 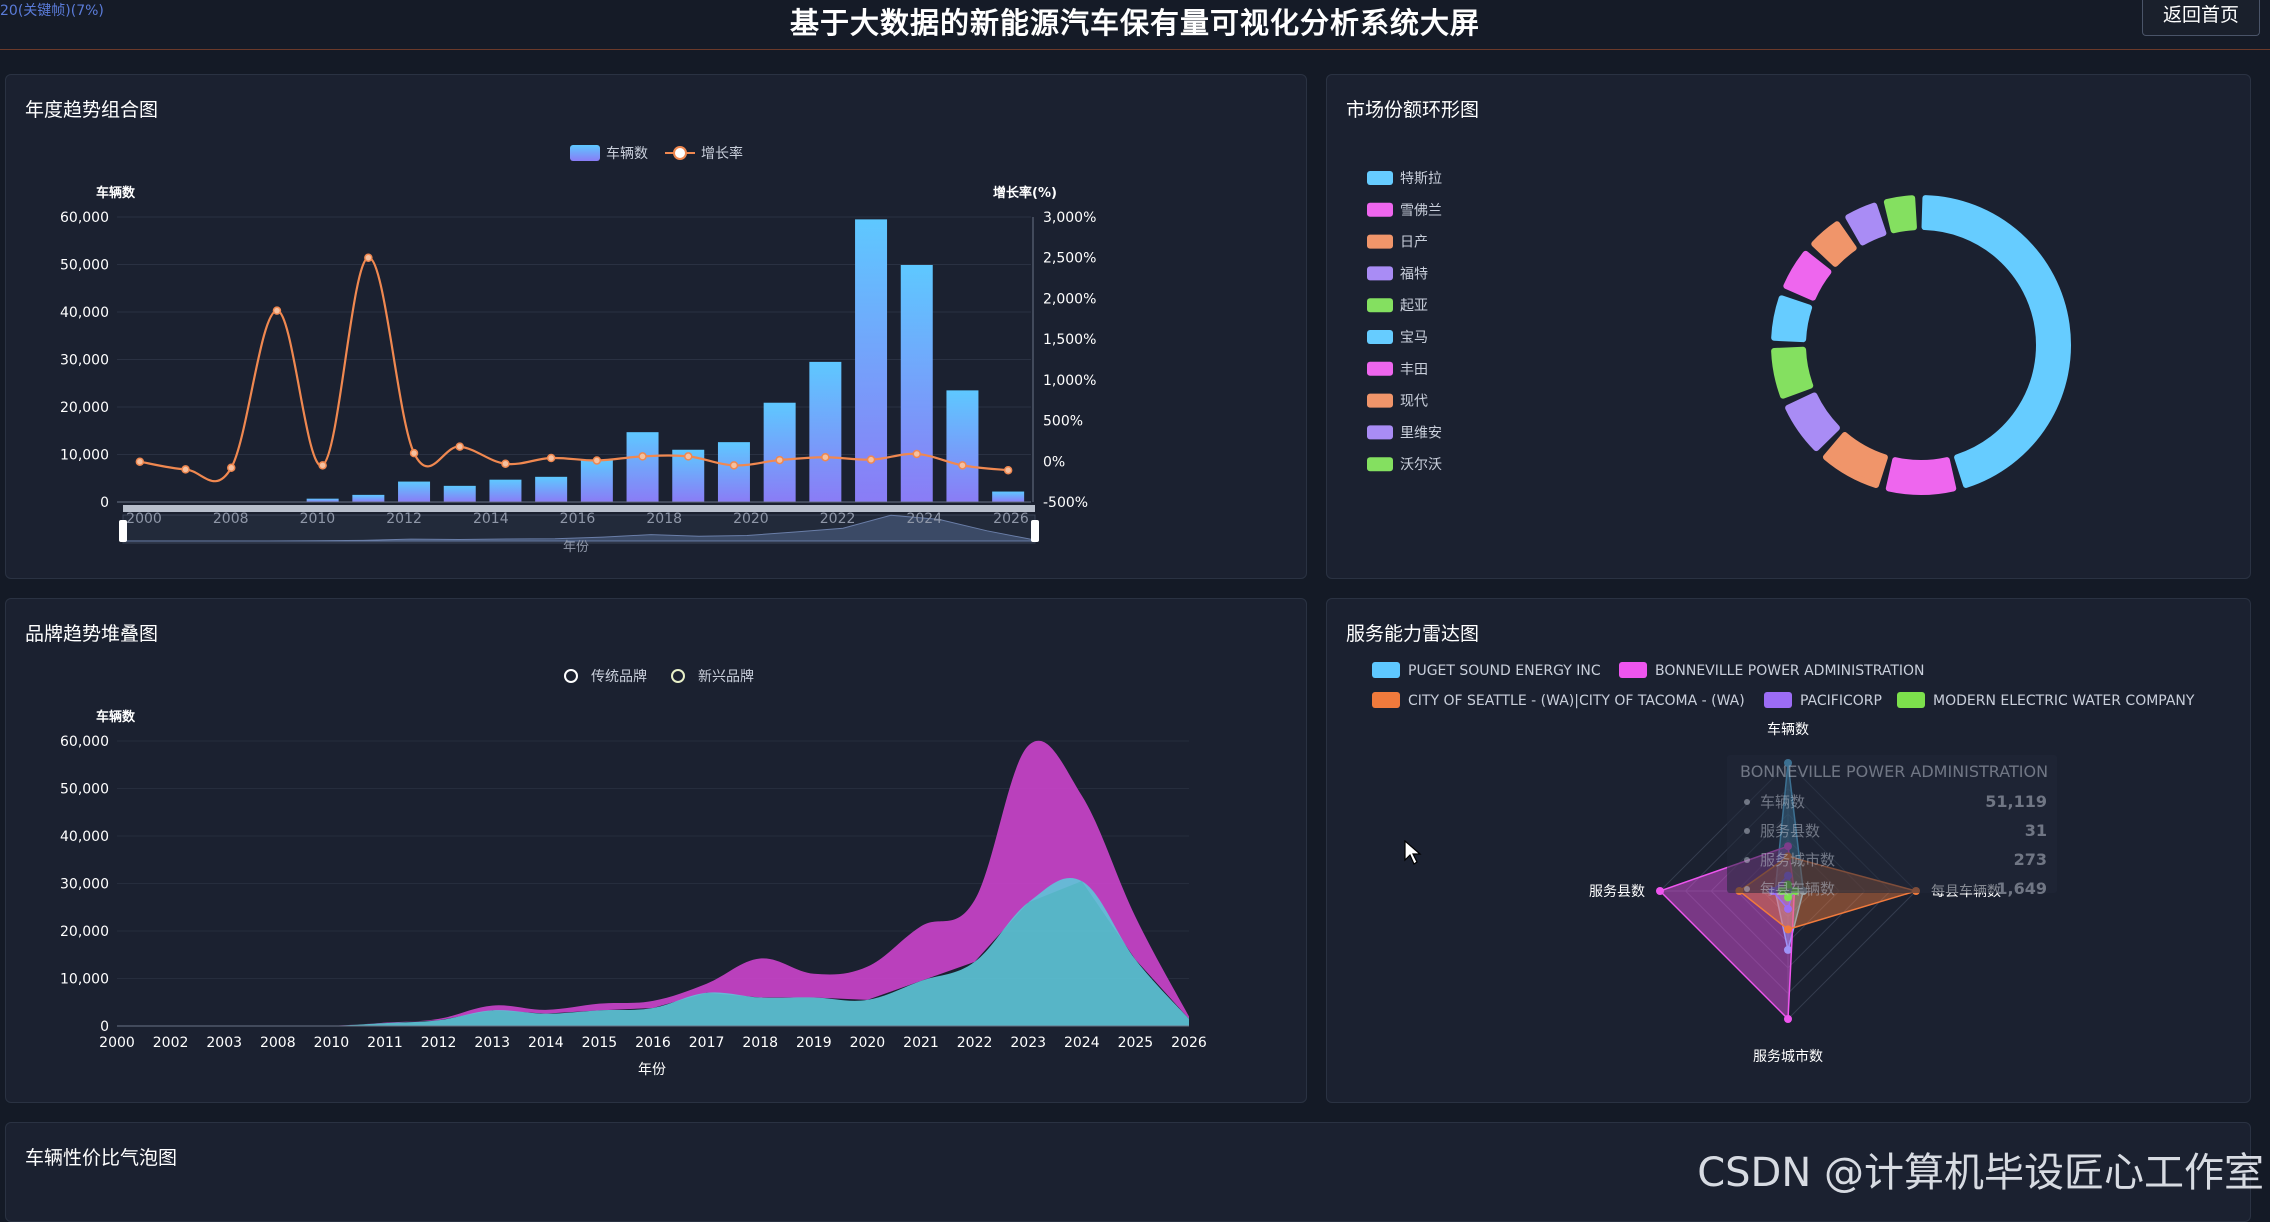 What do you see at coordinates (596, 460) in the screenshot?
I see `growth-point-2017` at bounding box center [596, 460].